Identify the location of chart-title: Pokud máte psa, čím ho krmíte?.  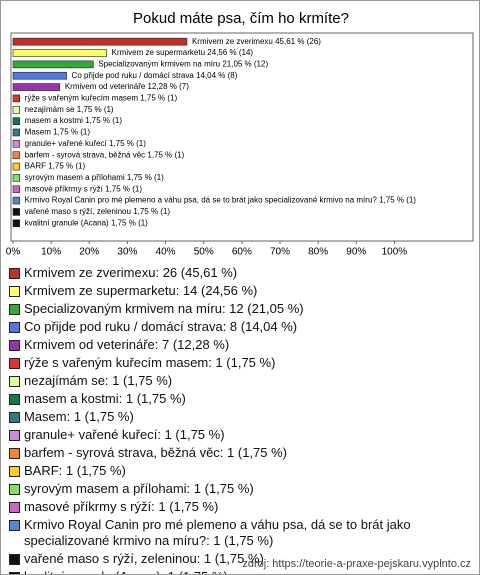
(241, 18).